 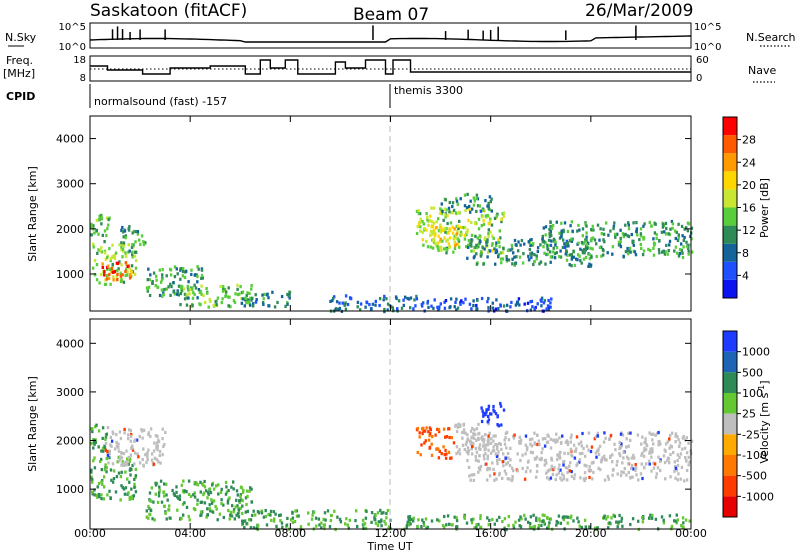 I want to click on power-colorbar-segment, so click(x=730, y=198).